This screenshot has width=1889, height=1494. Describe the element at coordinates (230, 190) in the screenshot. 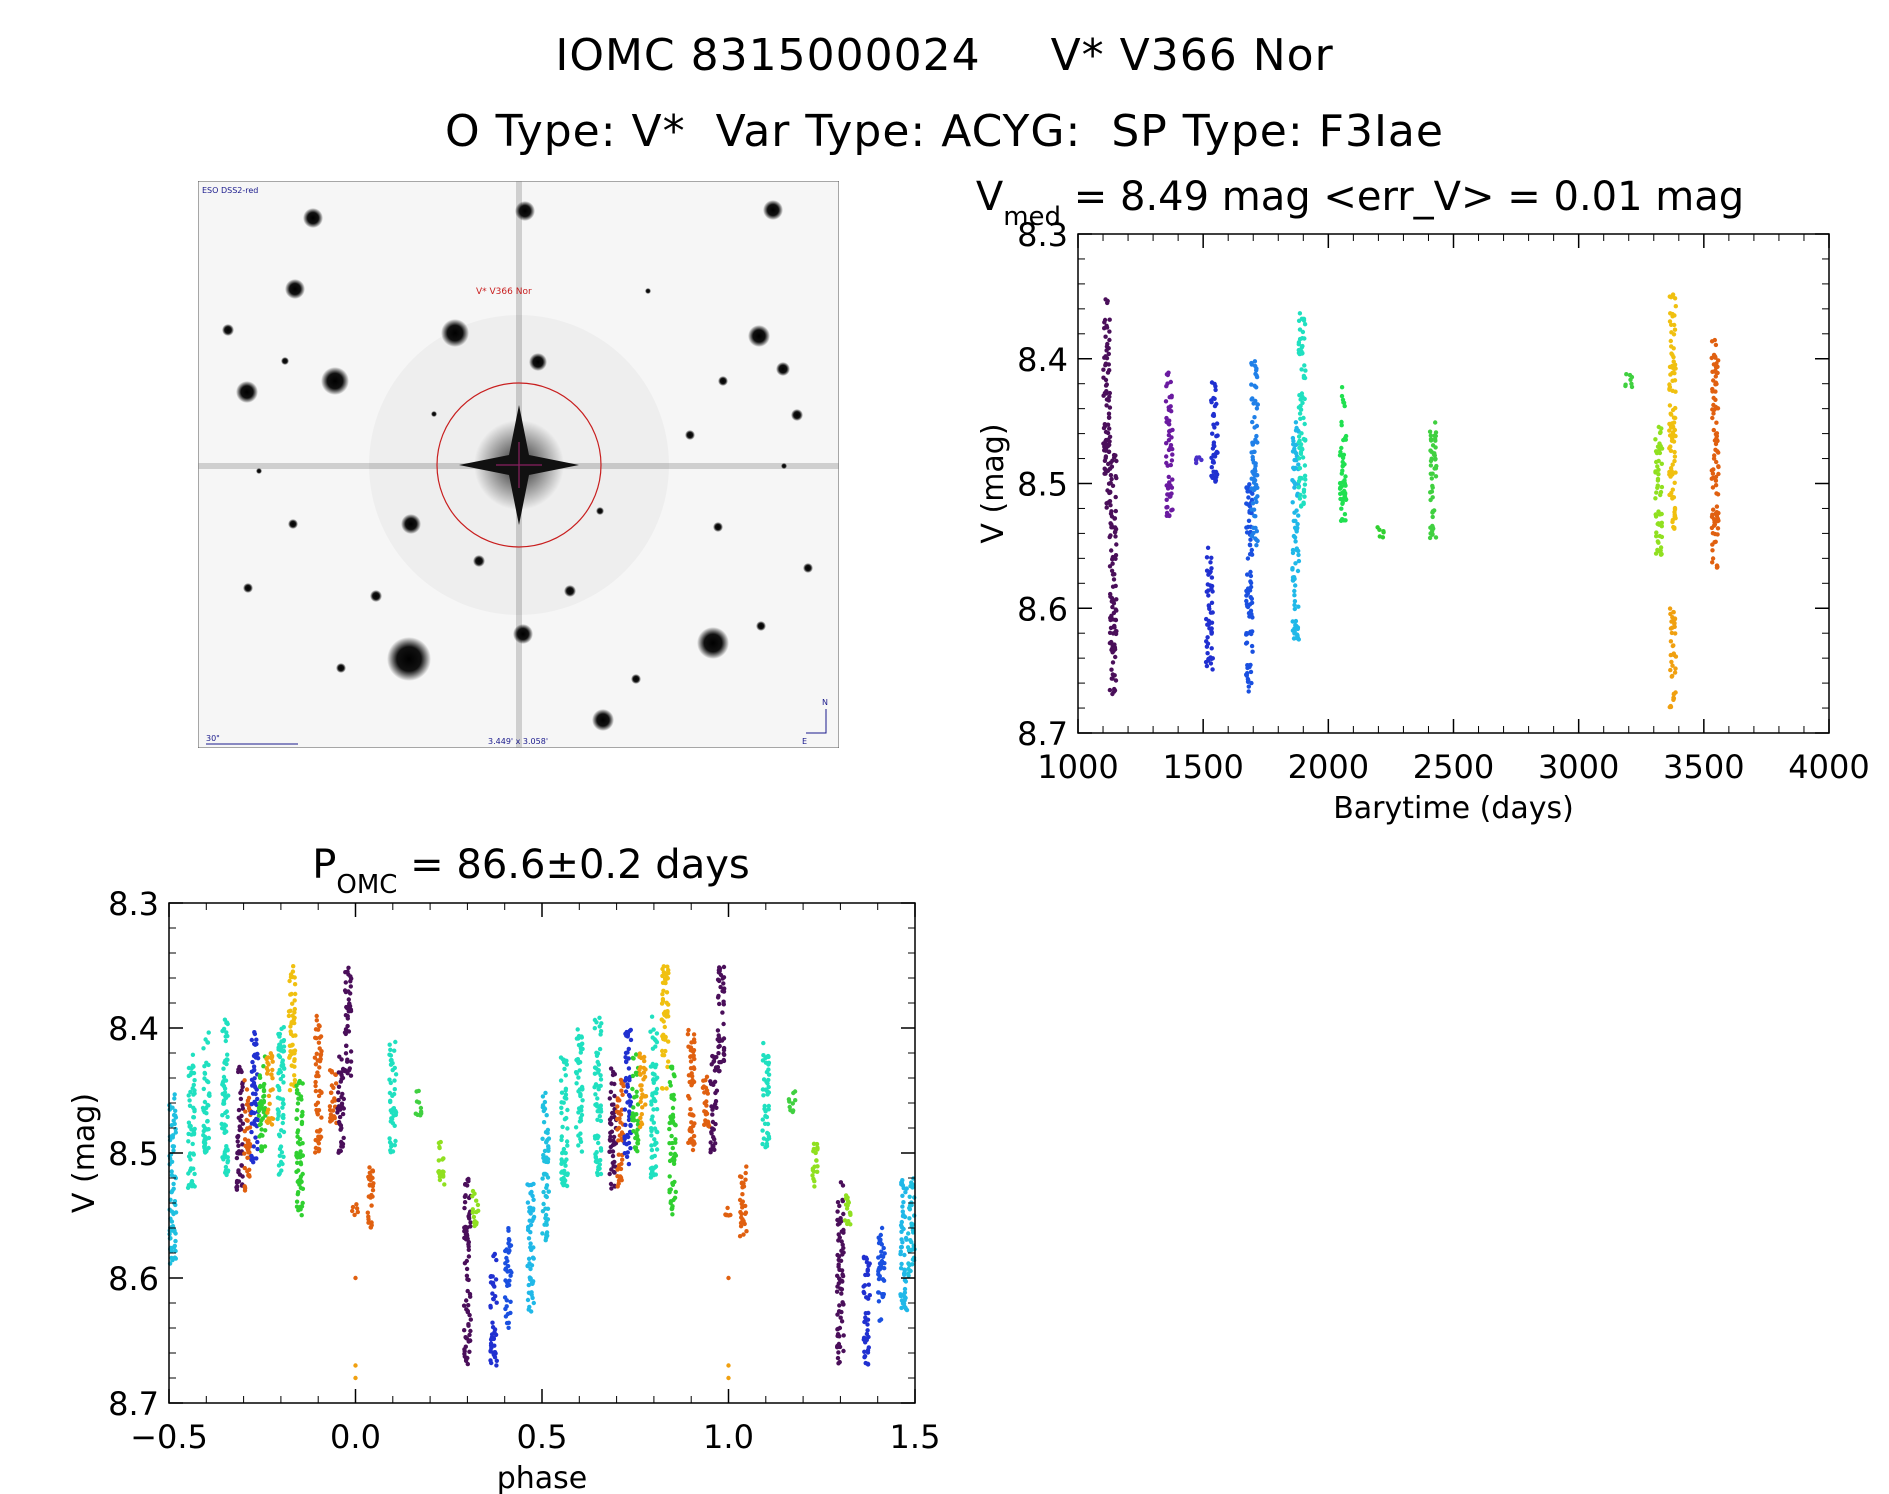

I see `survey-label: ESO DSS2-red` at that location.